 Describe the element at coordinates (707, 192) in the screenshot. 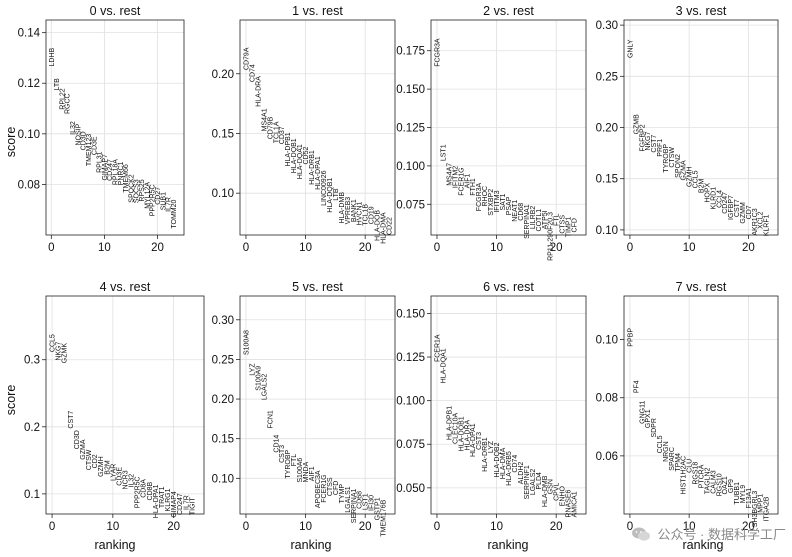

I see `gene-label: HOPX` at that location.